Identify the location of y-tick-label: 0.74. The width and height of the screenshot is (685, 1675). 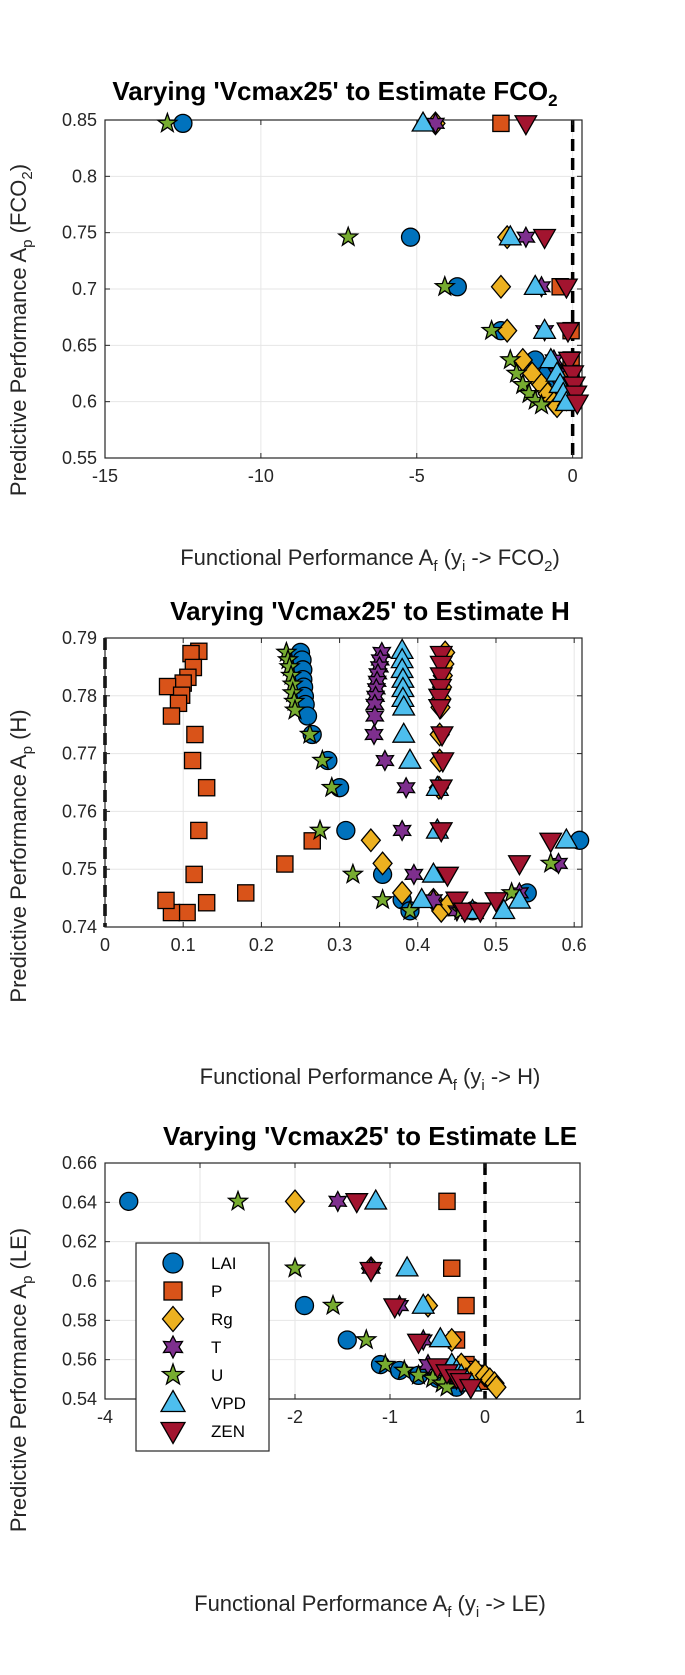
(79, 927).